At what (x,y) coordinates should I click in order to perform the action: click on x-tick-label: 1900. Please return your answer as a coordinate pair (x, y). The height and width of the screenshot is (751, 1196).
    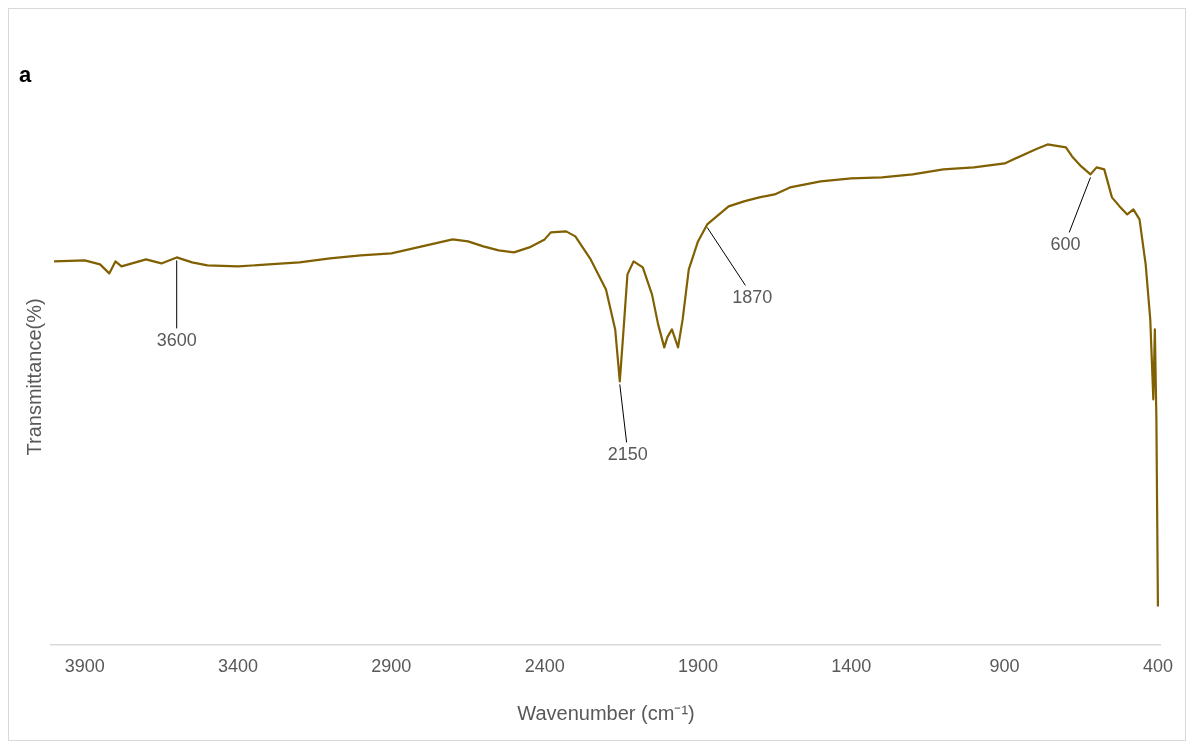
    Looking at the image, I should click on (698, 666).